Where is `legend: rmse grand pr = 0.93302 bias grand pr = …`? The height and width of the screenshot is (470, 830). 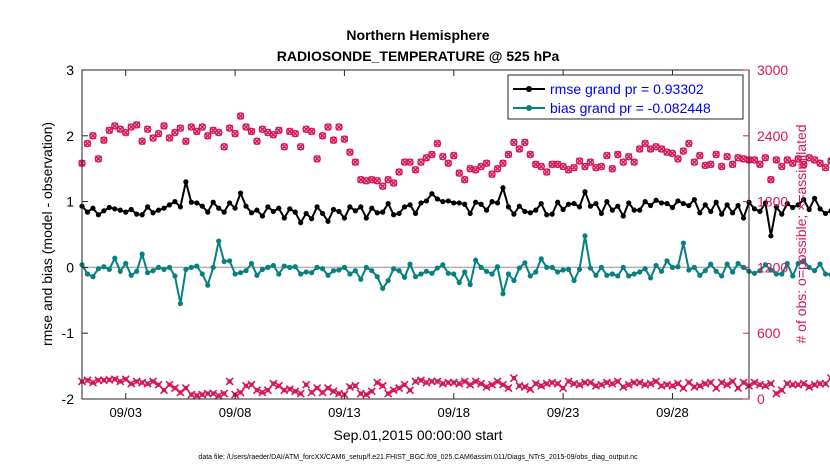
legend: rmse grand pr = 0.93302 bias grand pr = … is located at coordinates (625, 97).